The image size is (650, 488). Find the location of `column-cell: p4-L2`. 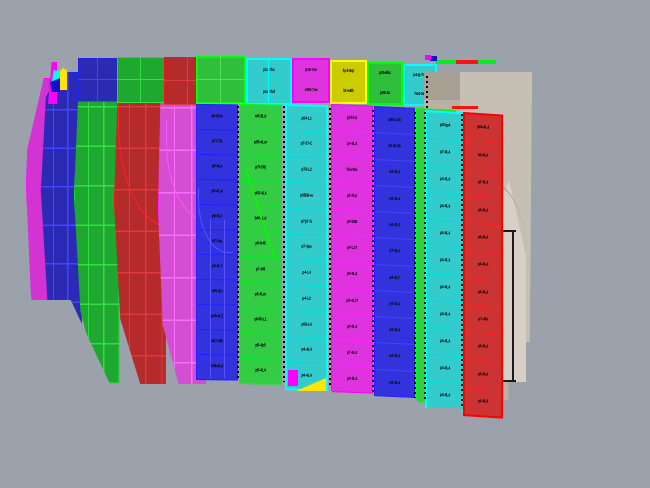

column-cell: p4-L2 is located at coordinates (306, 300).